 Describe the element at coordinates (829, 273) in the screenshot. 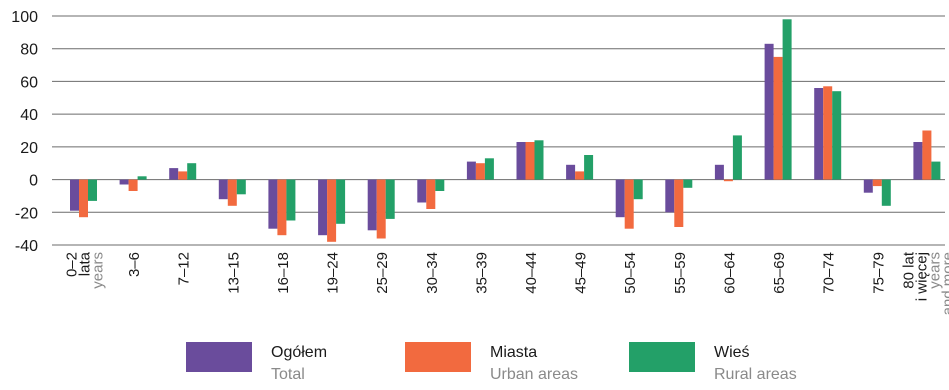

I see `x-category-label: 70–74` at that location.